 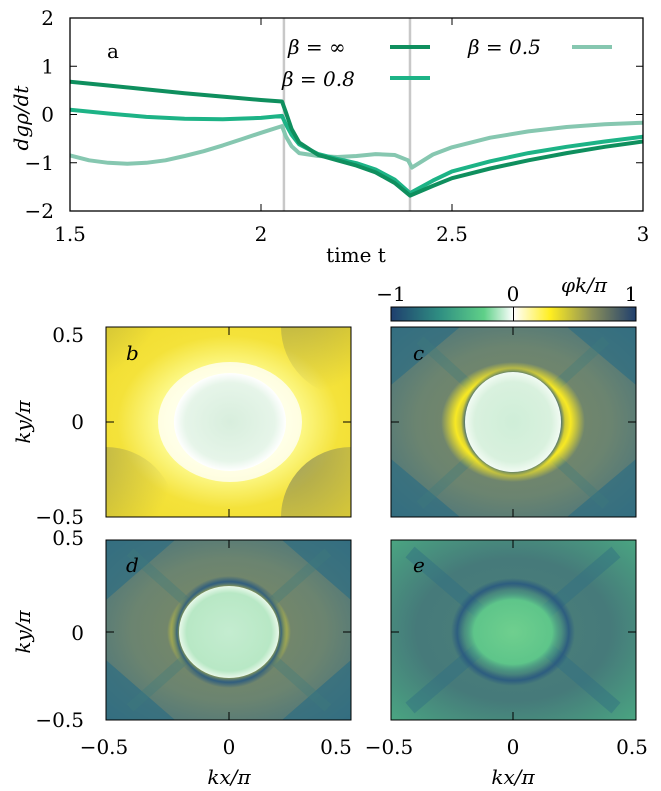 I want to click on x-tick-label: 1.5, so click(x=70, y=234).